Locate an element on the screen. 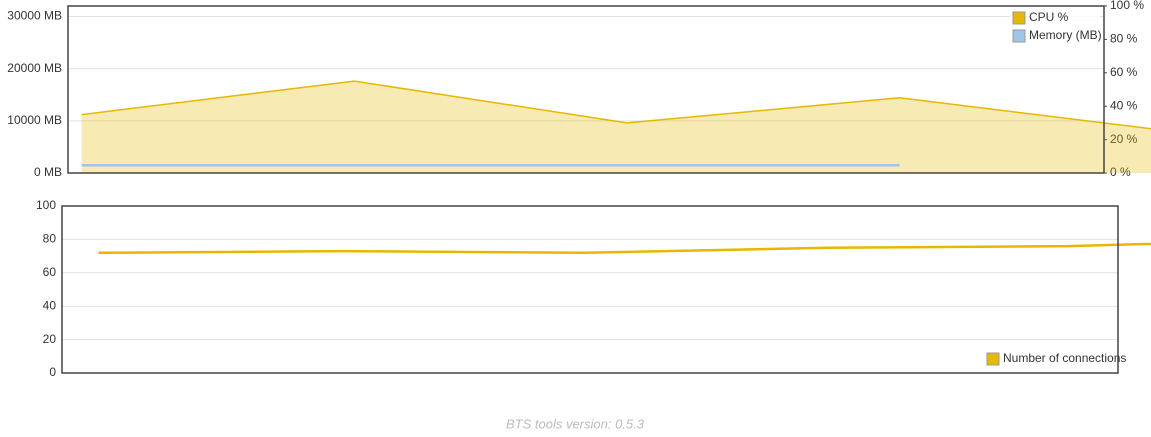 This screenshot has height=437, width=1151. legend-box is located at coordinates (1049, 359).